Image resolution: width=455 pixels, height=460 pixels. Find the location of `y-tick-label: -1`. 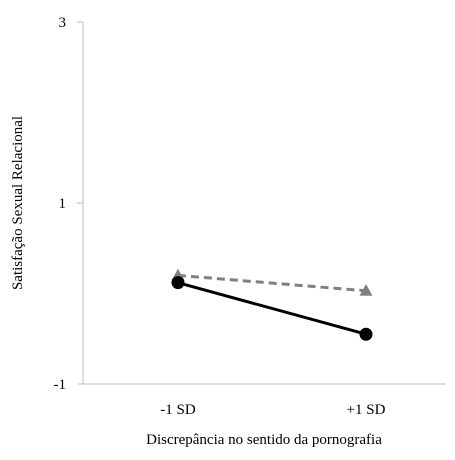

y-tick-label: -1 is located at coordinates (60, 385).